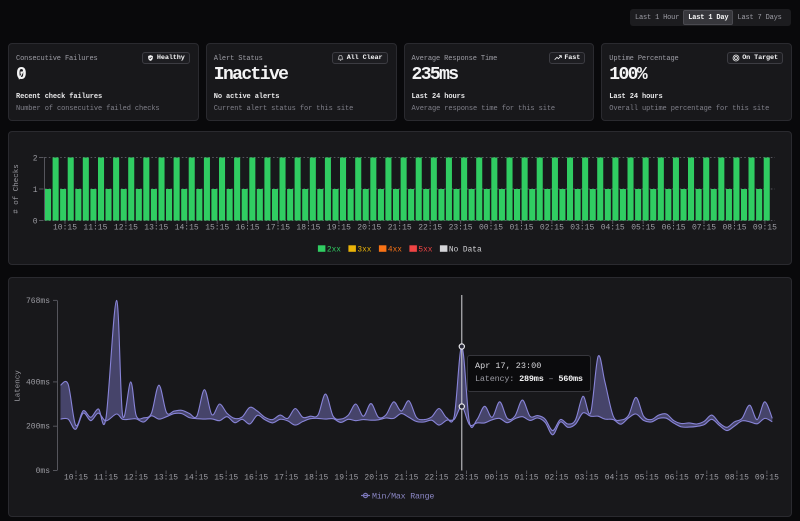 This screenshot has width=800, height=521. I want to click on svg-text: Latency, so click(19, 386).